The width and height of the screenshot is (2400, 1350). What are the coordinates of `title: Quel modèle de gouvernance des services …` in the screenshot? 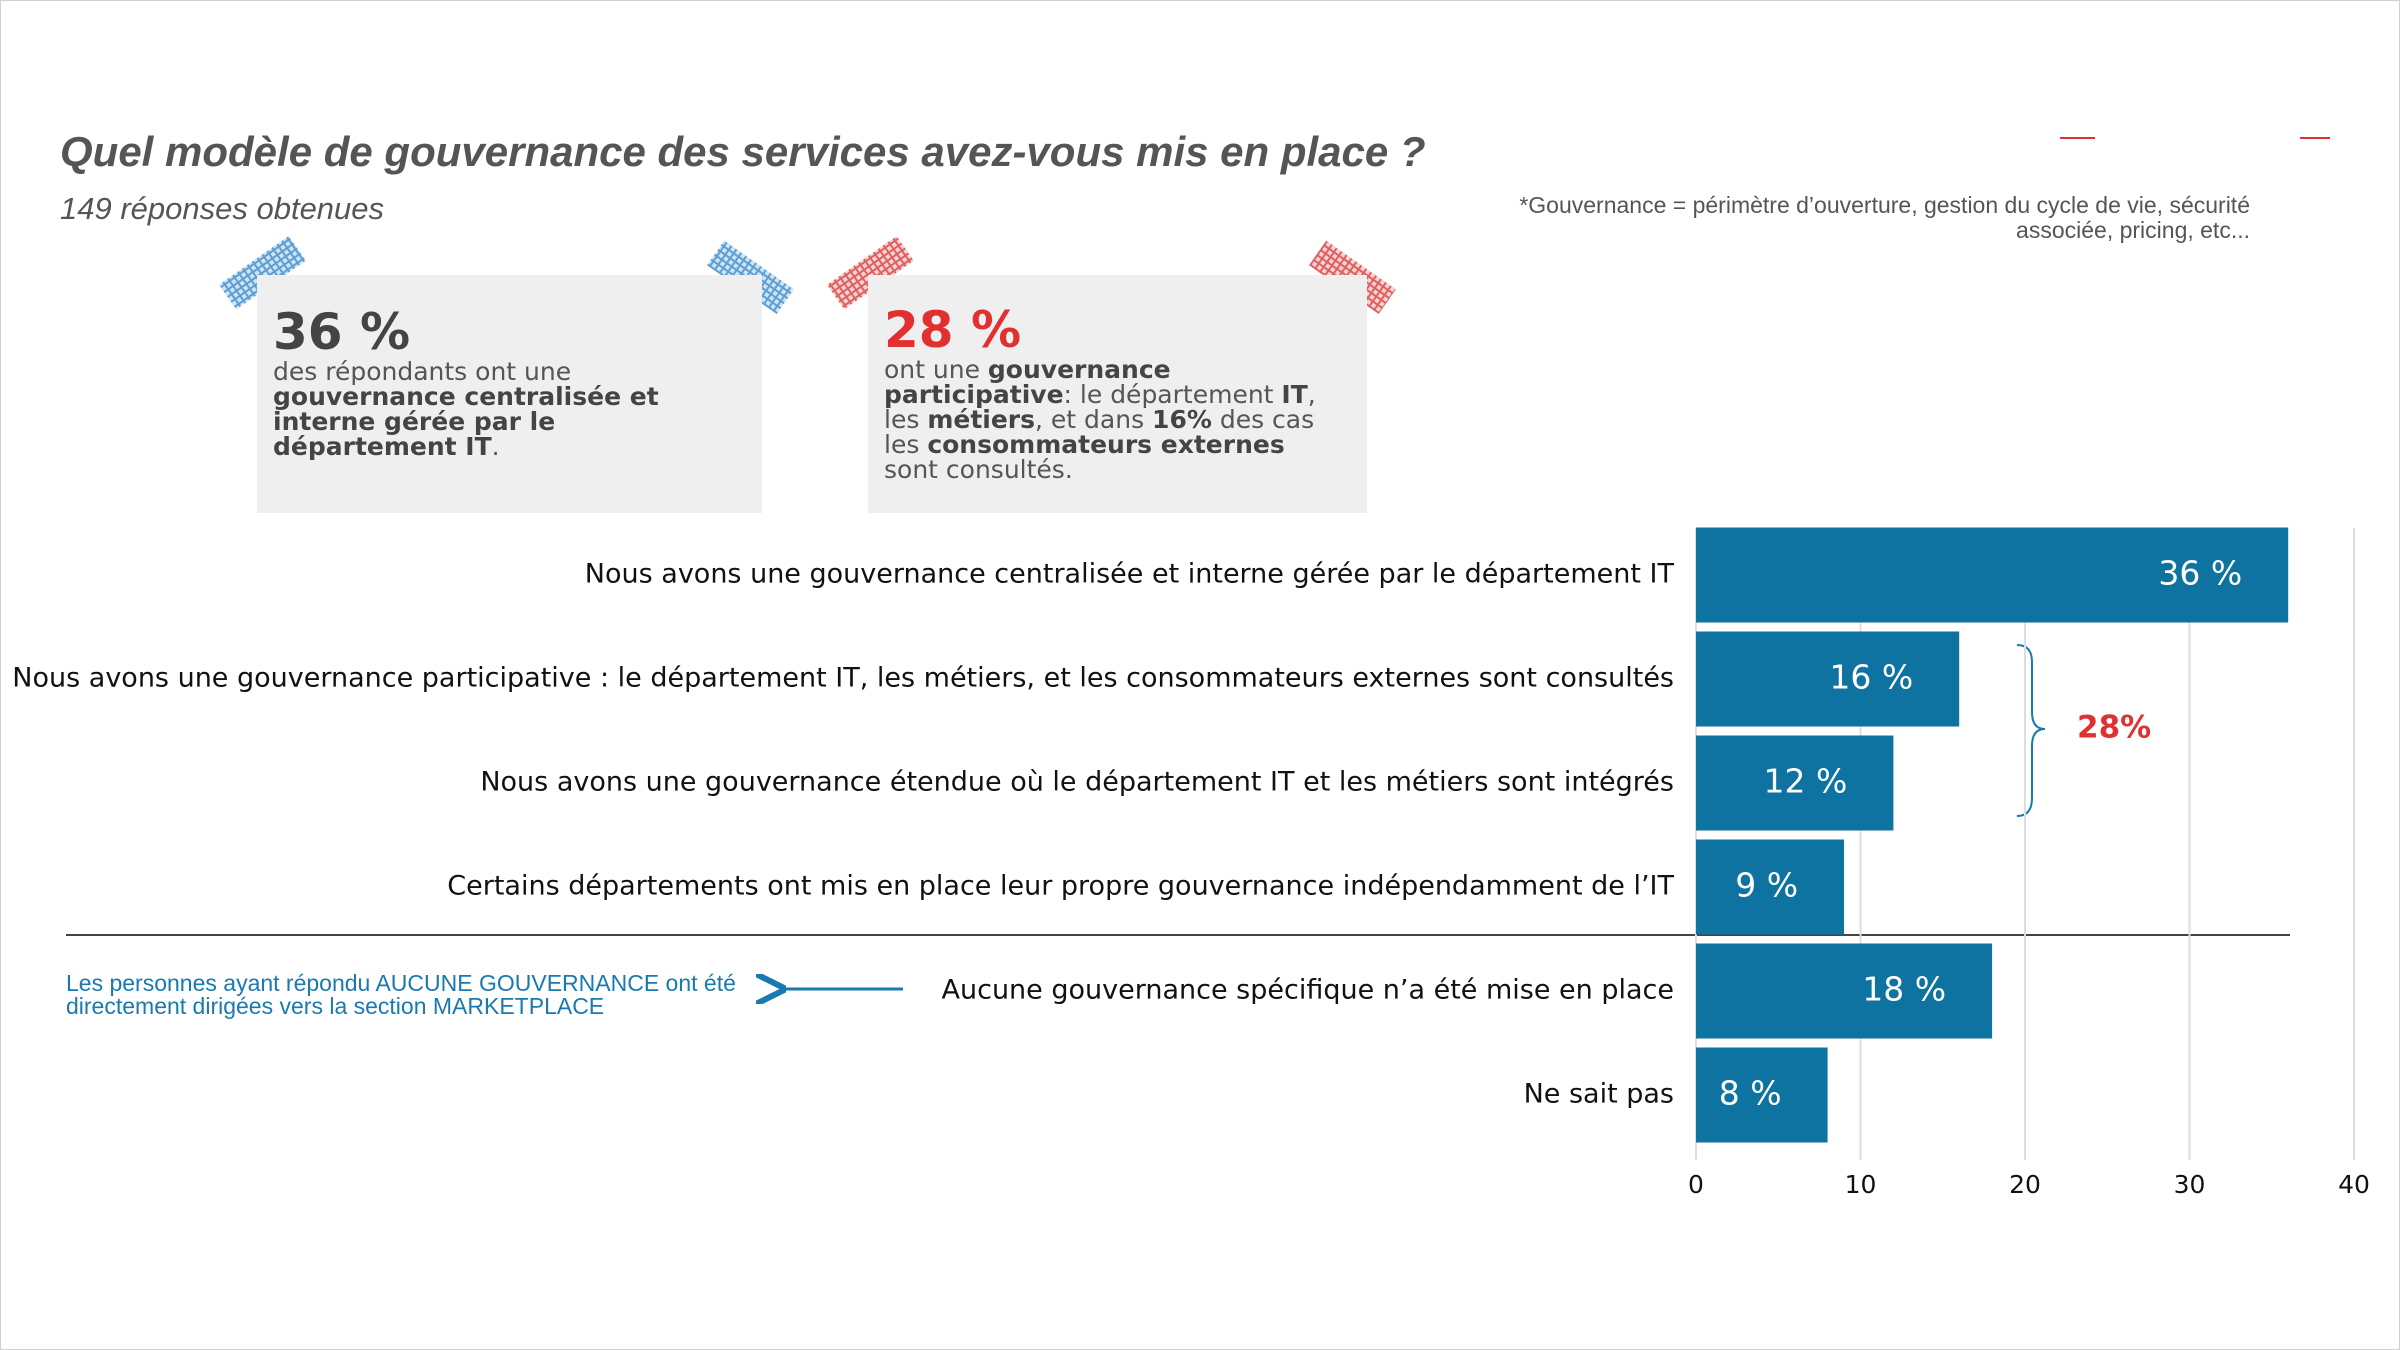 It's located at (743, 152).